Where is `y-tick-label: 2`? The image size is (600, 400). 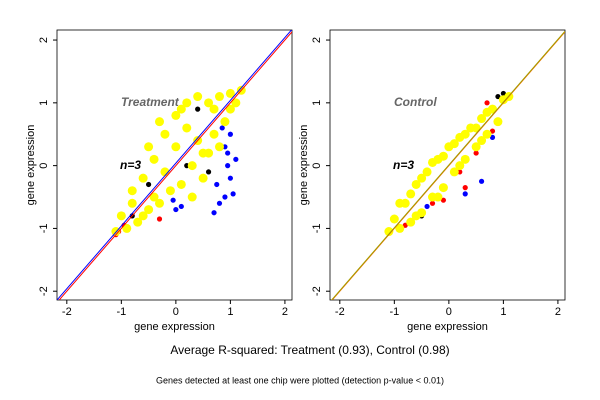
y-tick-label: 2 is located at coordinates (317, 40).